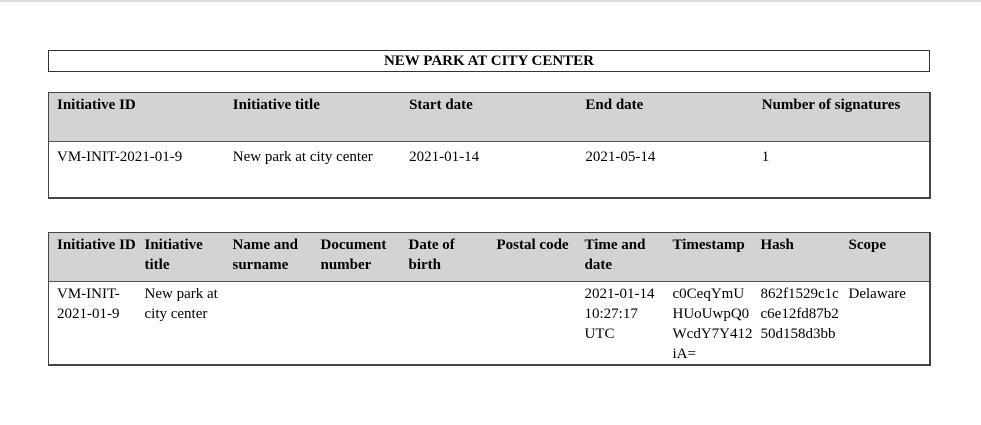  What do you see at coordinates (765, 157) in the screenshot?
I see `table-cell: 1` at bounding box center [765, 157].